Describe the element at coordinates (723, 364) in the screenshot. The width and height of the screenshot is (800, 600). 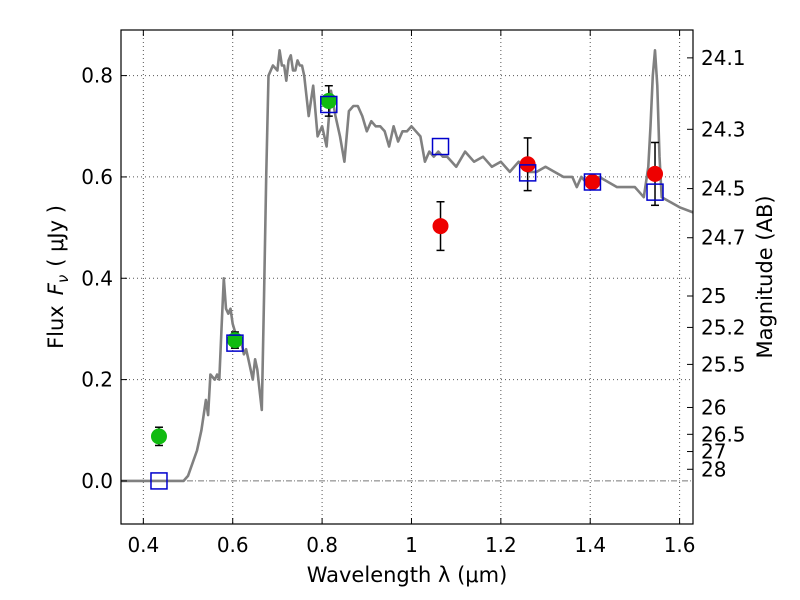
I see `right-tick-label: 25.5` at that location.